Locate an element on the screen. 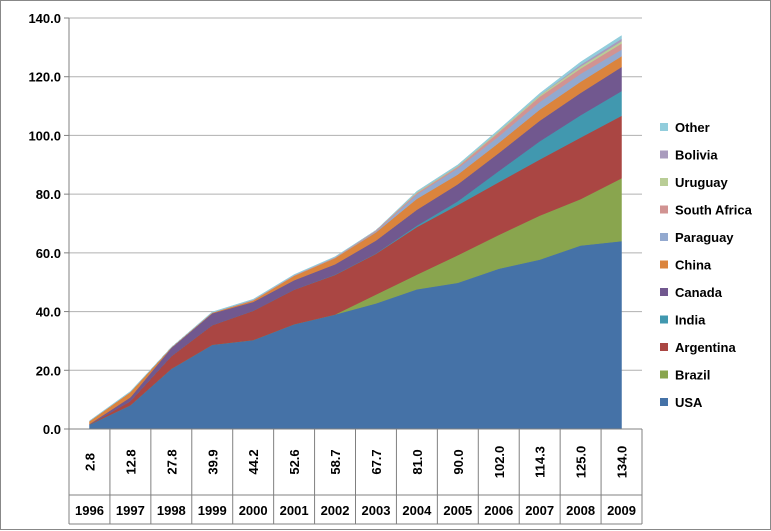  y-tick-label: 120.0 is located at coordinates (44, 77).